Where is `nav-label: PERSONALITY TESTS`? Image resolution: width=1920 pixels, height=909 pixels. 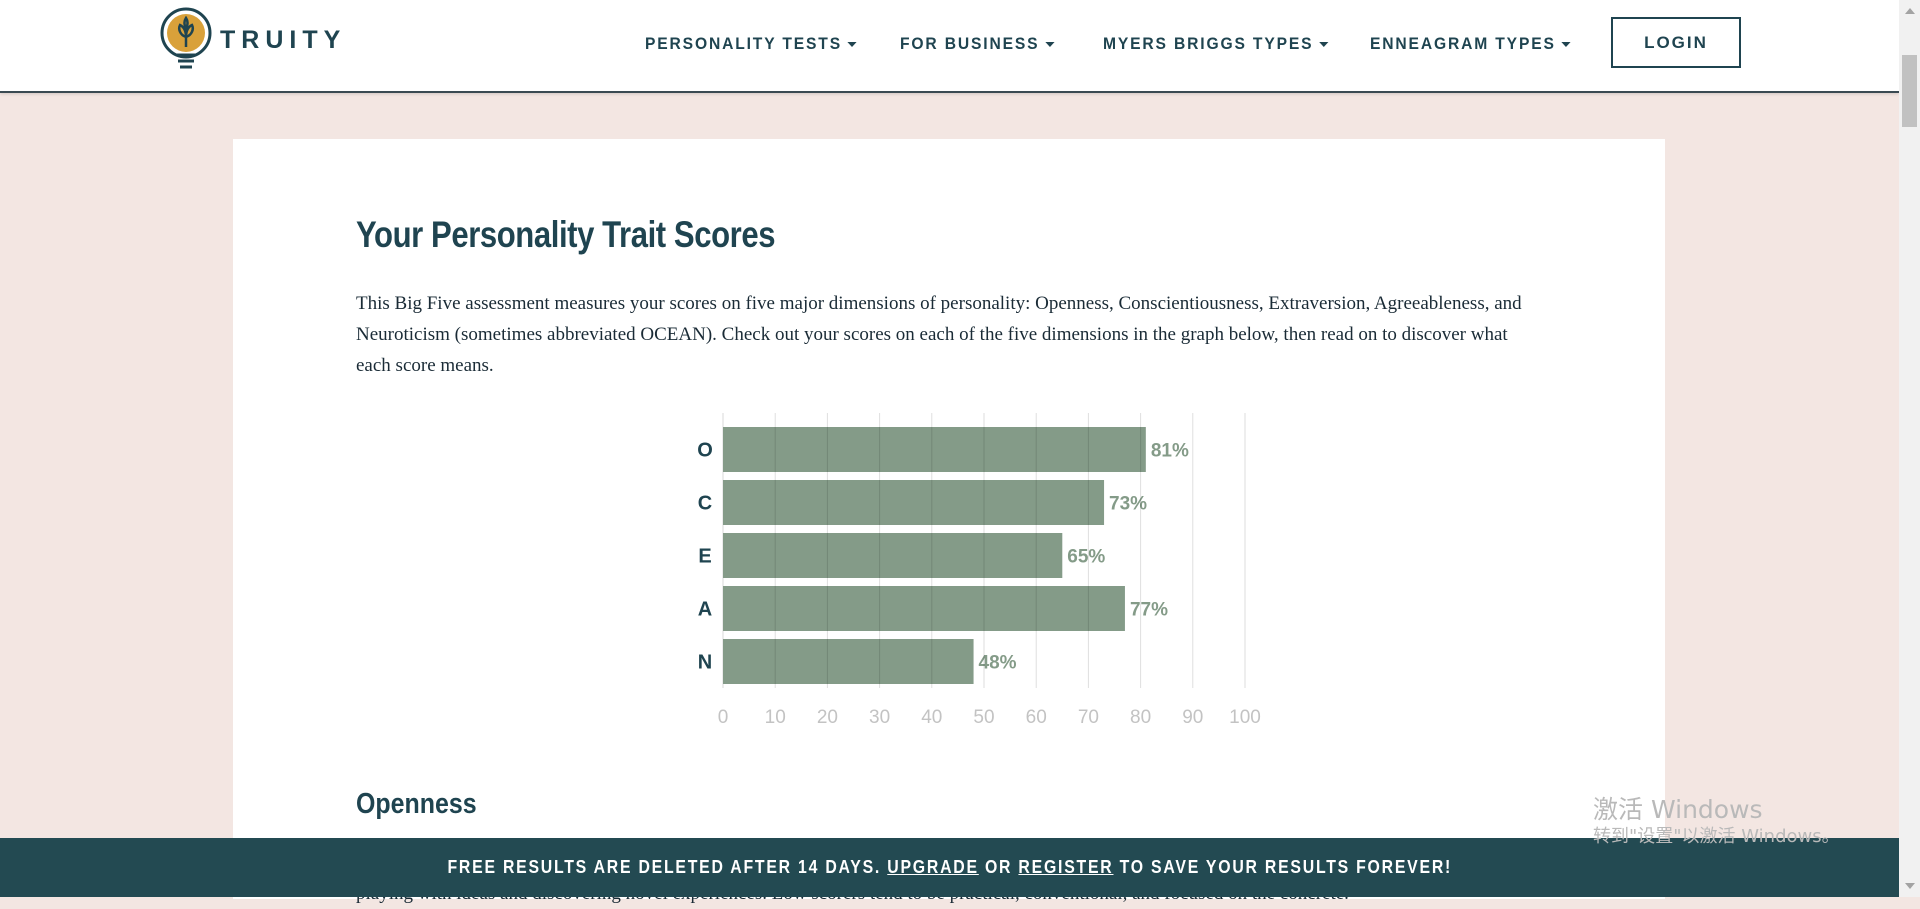 nav-label: PERSONALITY TESTS is located at coordinates (743, 43).